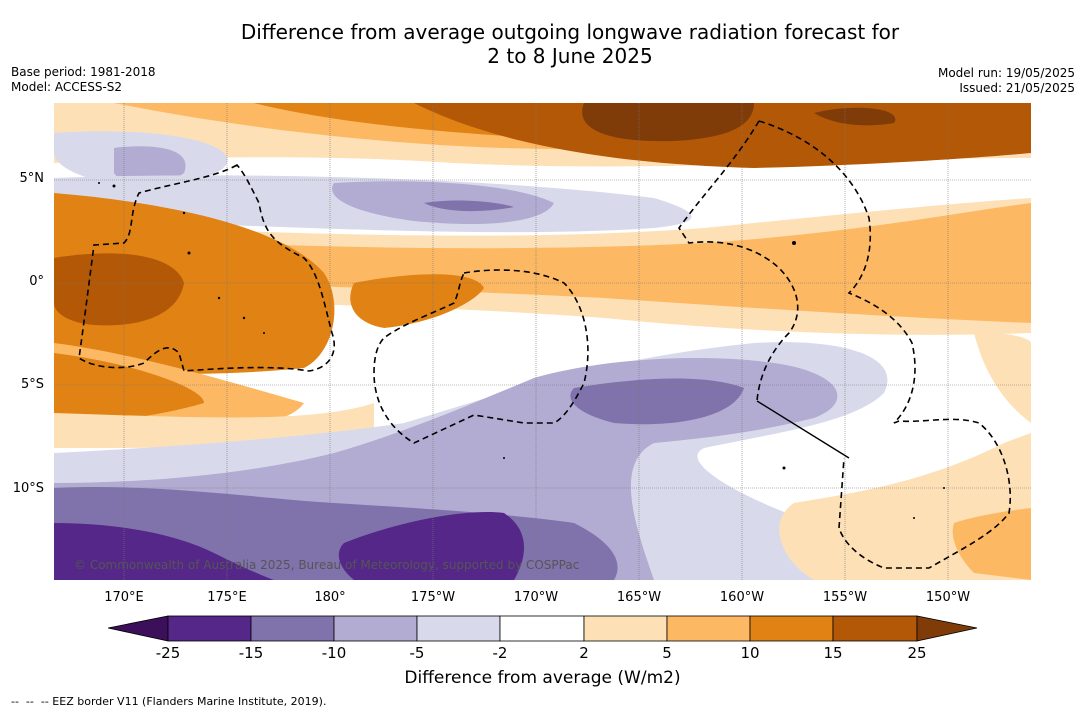  I want to click on band-p15-25-west, so click(119, 289).